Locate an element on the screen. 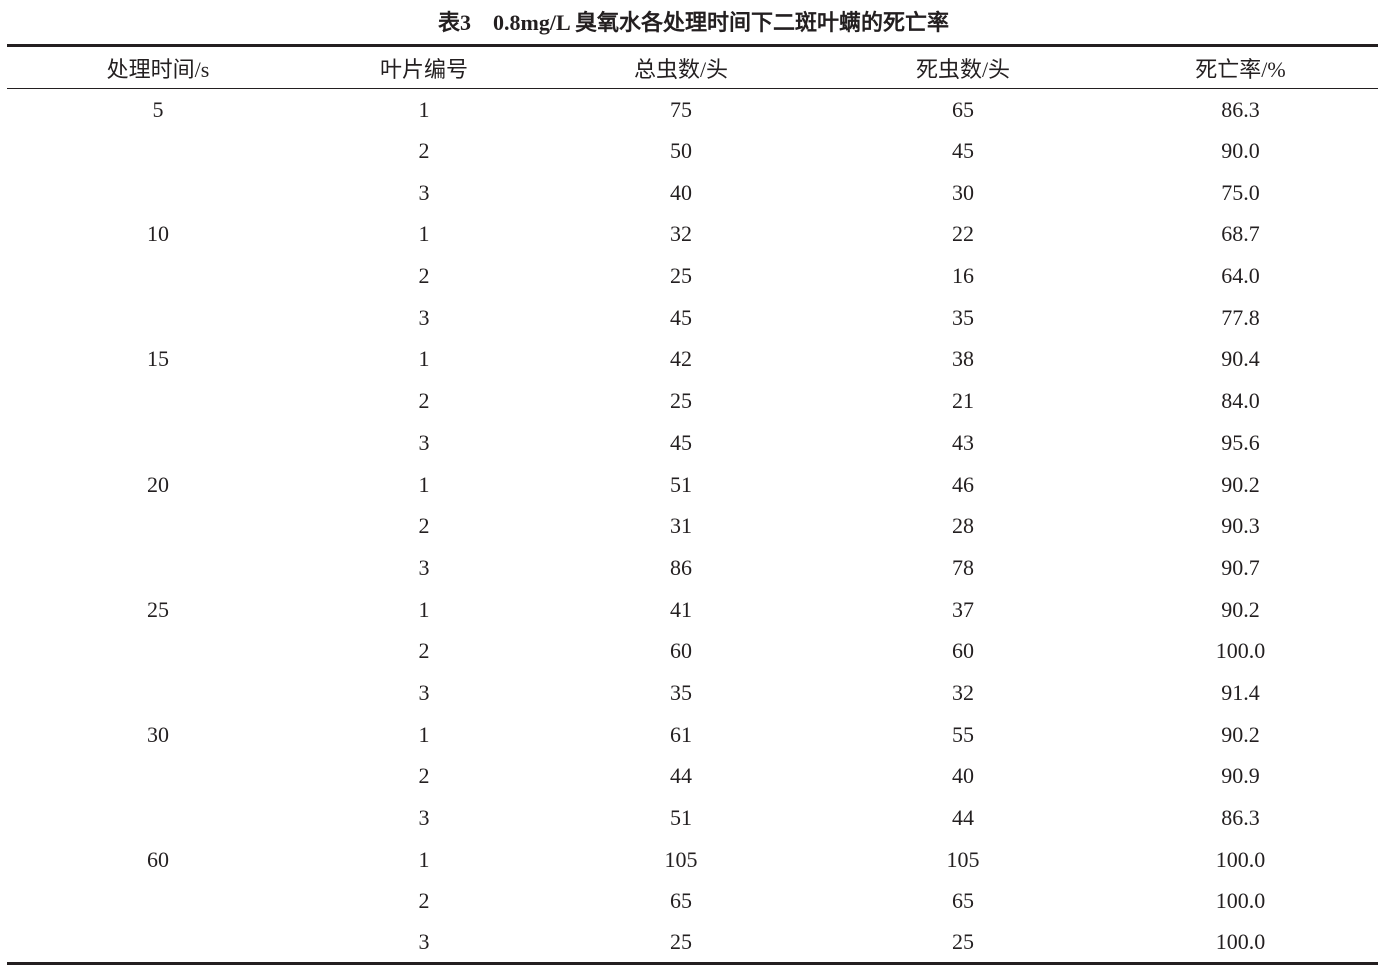 The image size is (1387, 974). table-row: 2 60 60 100.0 is located at coordinates (692, 651).